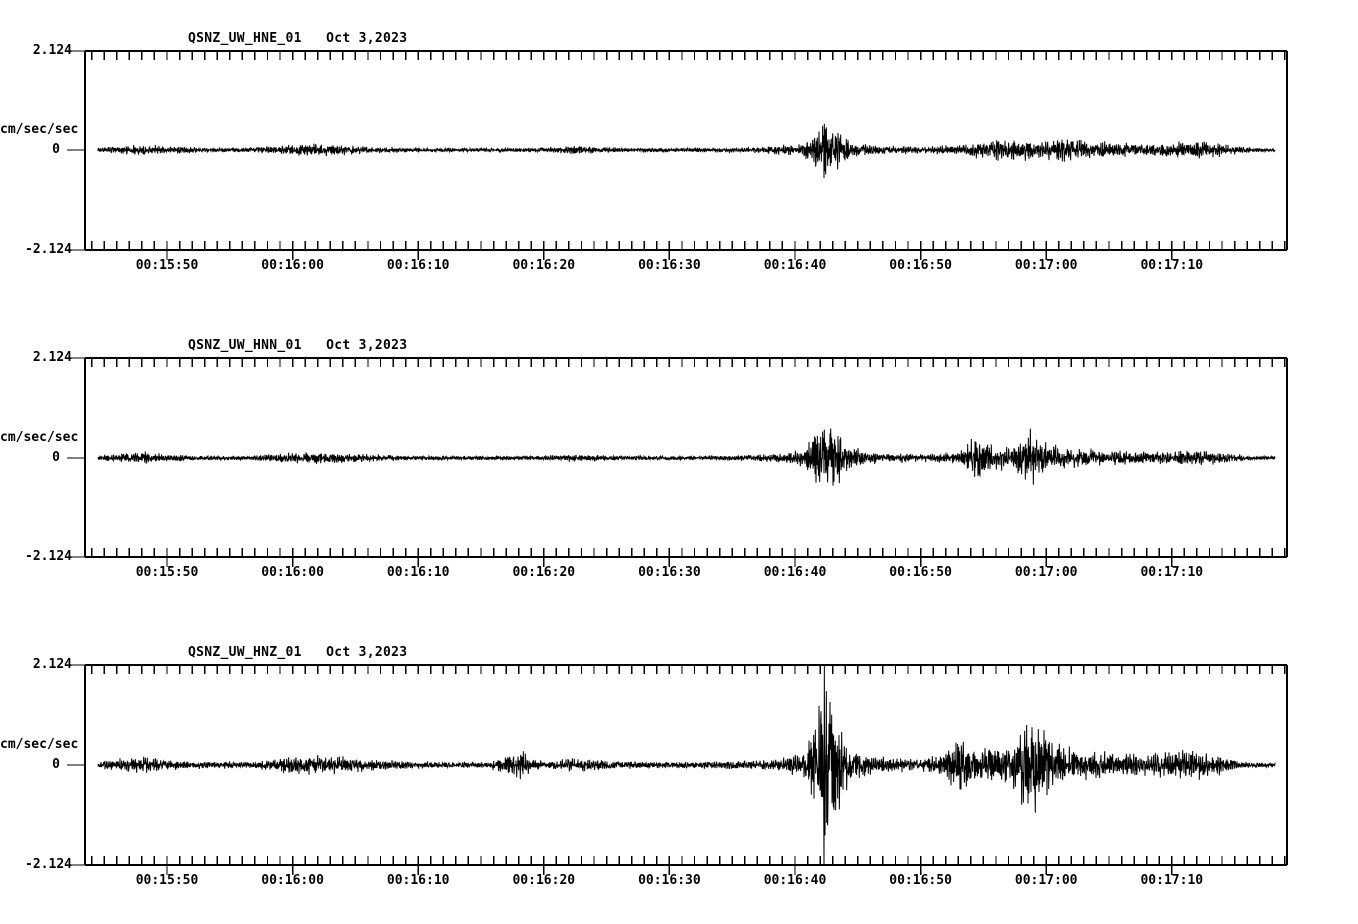  Describe the element at coordinates (298, 345) in the screenshot. I see `panel-title: QSNZ_UW_HNN_01 Oct 3,2023` at that location.